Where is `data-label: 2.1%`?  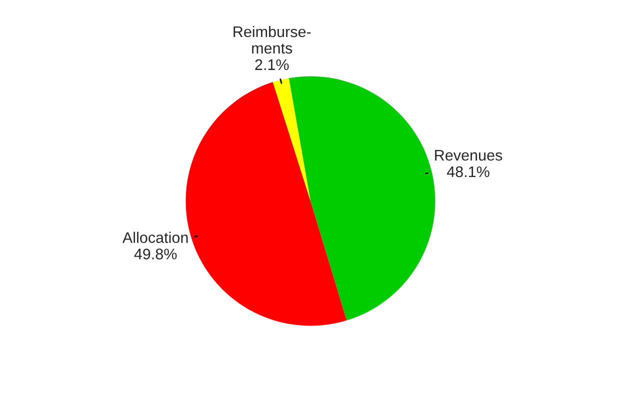
data-label: 2.1% is located at coordinates (272, 64).